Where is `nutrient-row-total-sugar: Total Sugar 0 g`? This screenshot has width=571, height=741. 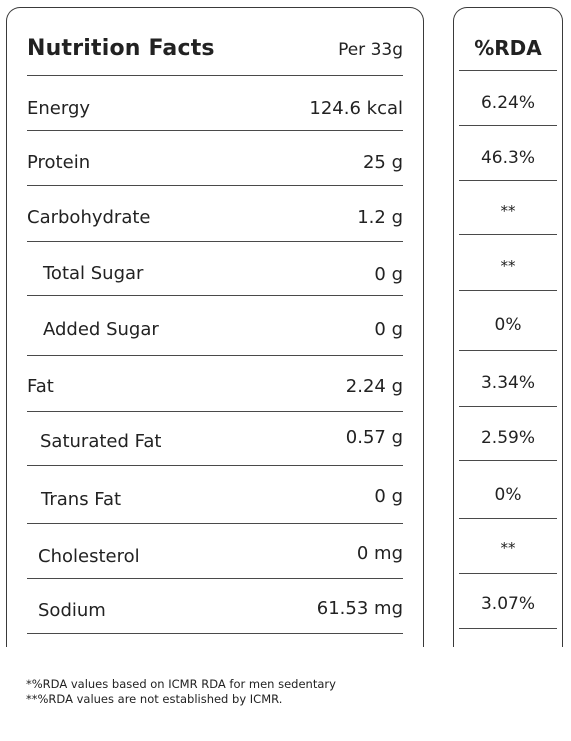
nutrient-row-total-sugar: Total Sugar 0 g is located at coordinates (215, 269).